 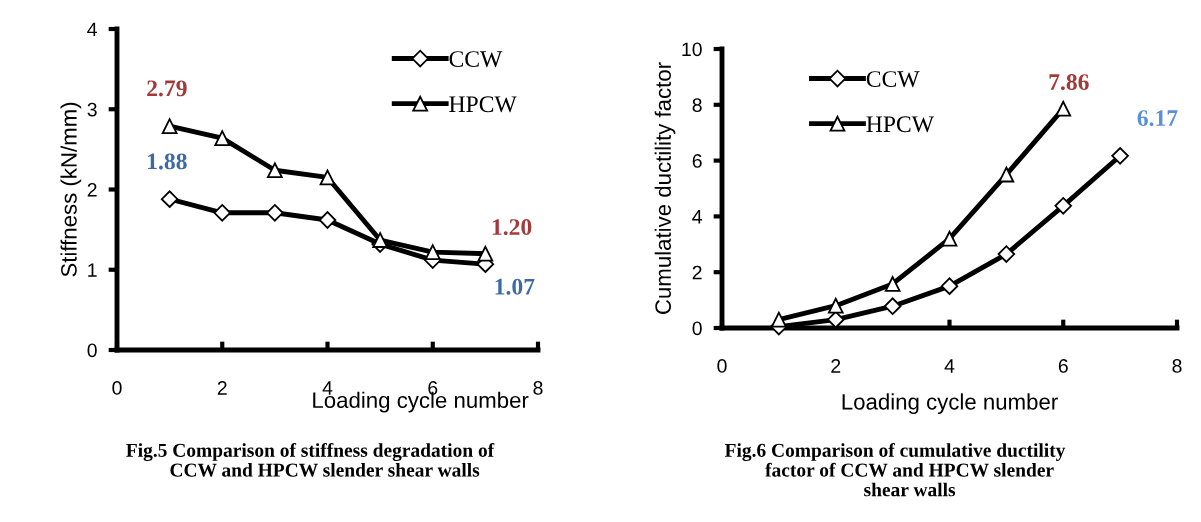 What do you see at coordinates (697, 105) in the screenshot?
I see `y-tick-label: 8` at bounding box center [697, 105].